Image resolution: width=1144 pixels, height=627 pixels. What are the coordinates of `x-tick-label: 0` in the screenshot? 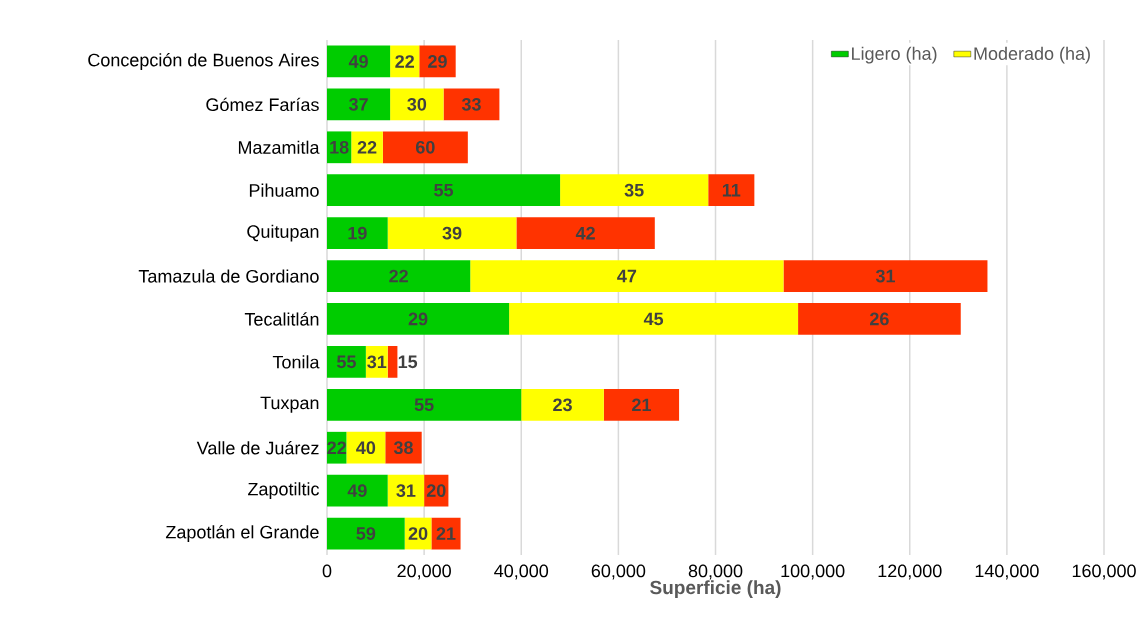 It's located at (327, 571).